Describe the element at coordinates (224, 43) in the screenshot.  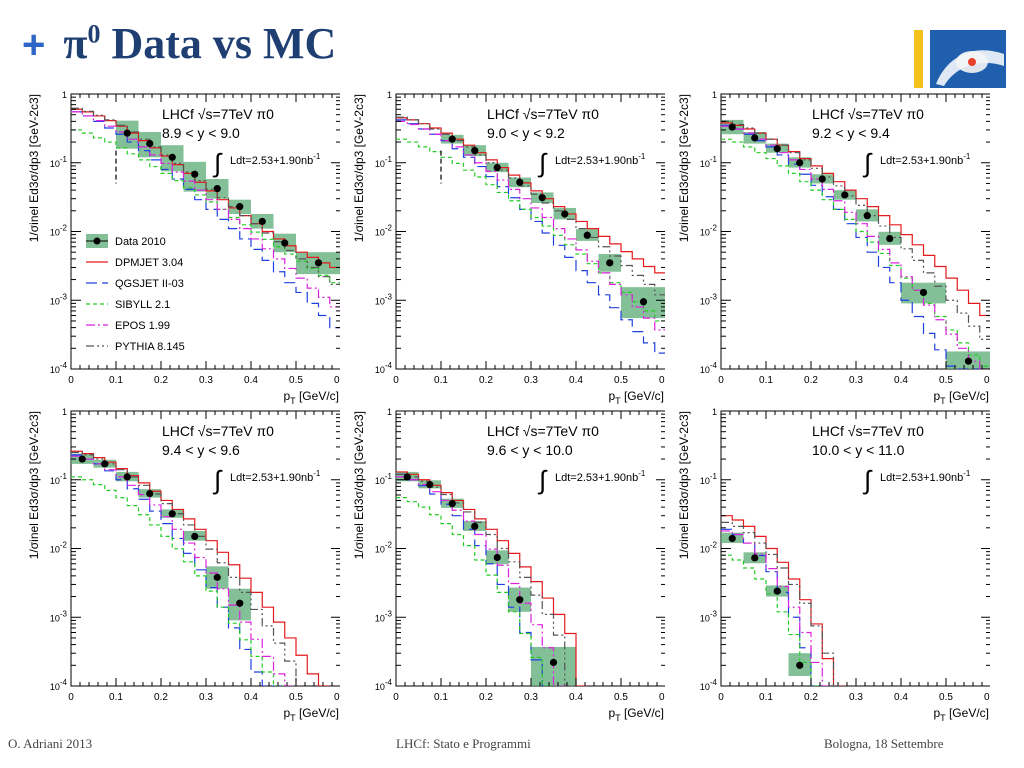
I see `title-main-text: Data vs MC` at that location.